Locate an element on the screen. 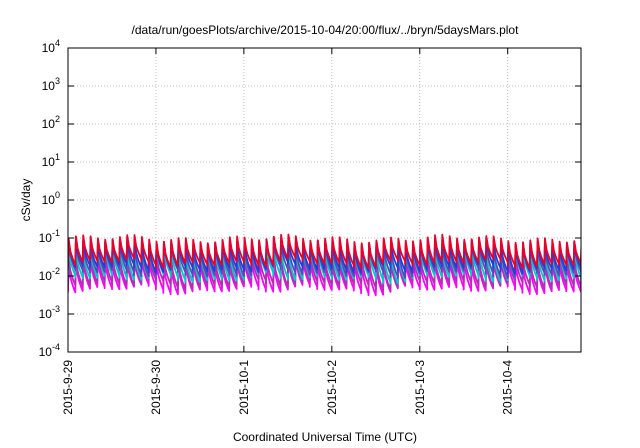  x-axis-label: Coordinated Universal Time (UTC) is located at coordinates (325, 437).